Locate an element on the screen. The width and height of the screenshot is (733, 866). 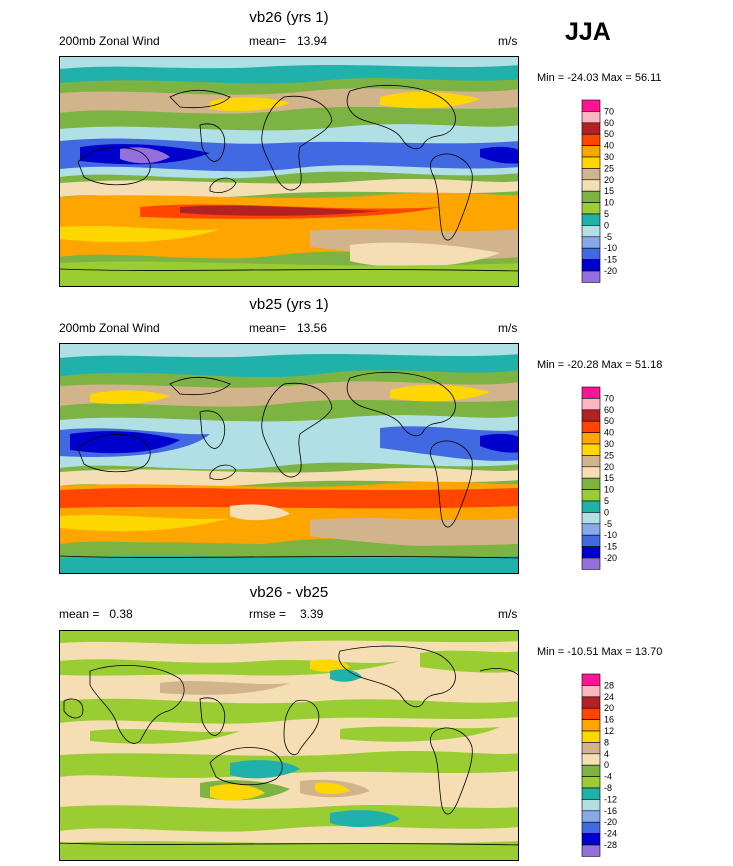
panel-3-title: vb26 - vb25 is located at coordinates (289, 592).